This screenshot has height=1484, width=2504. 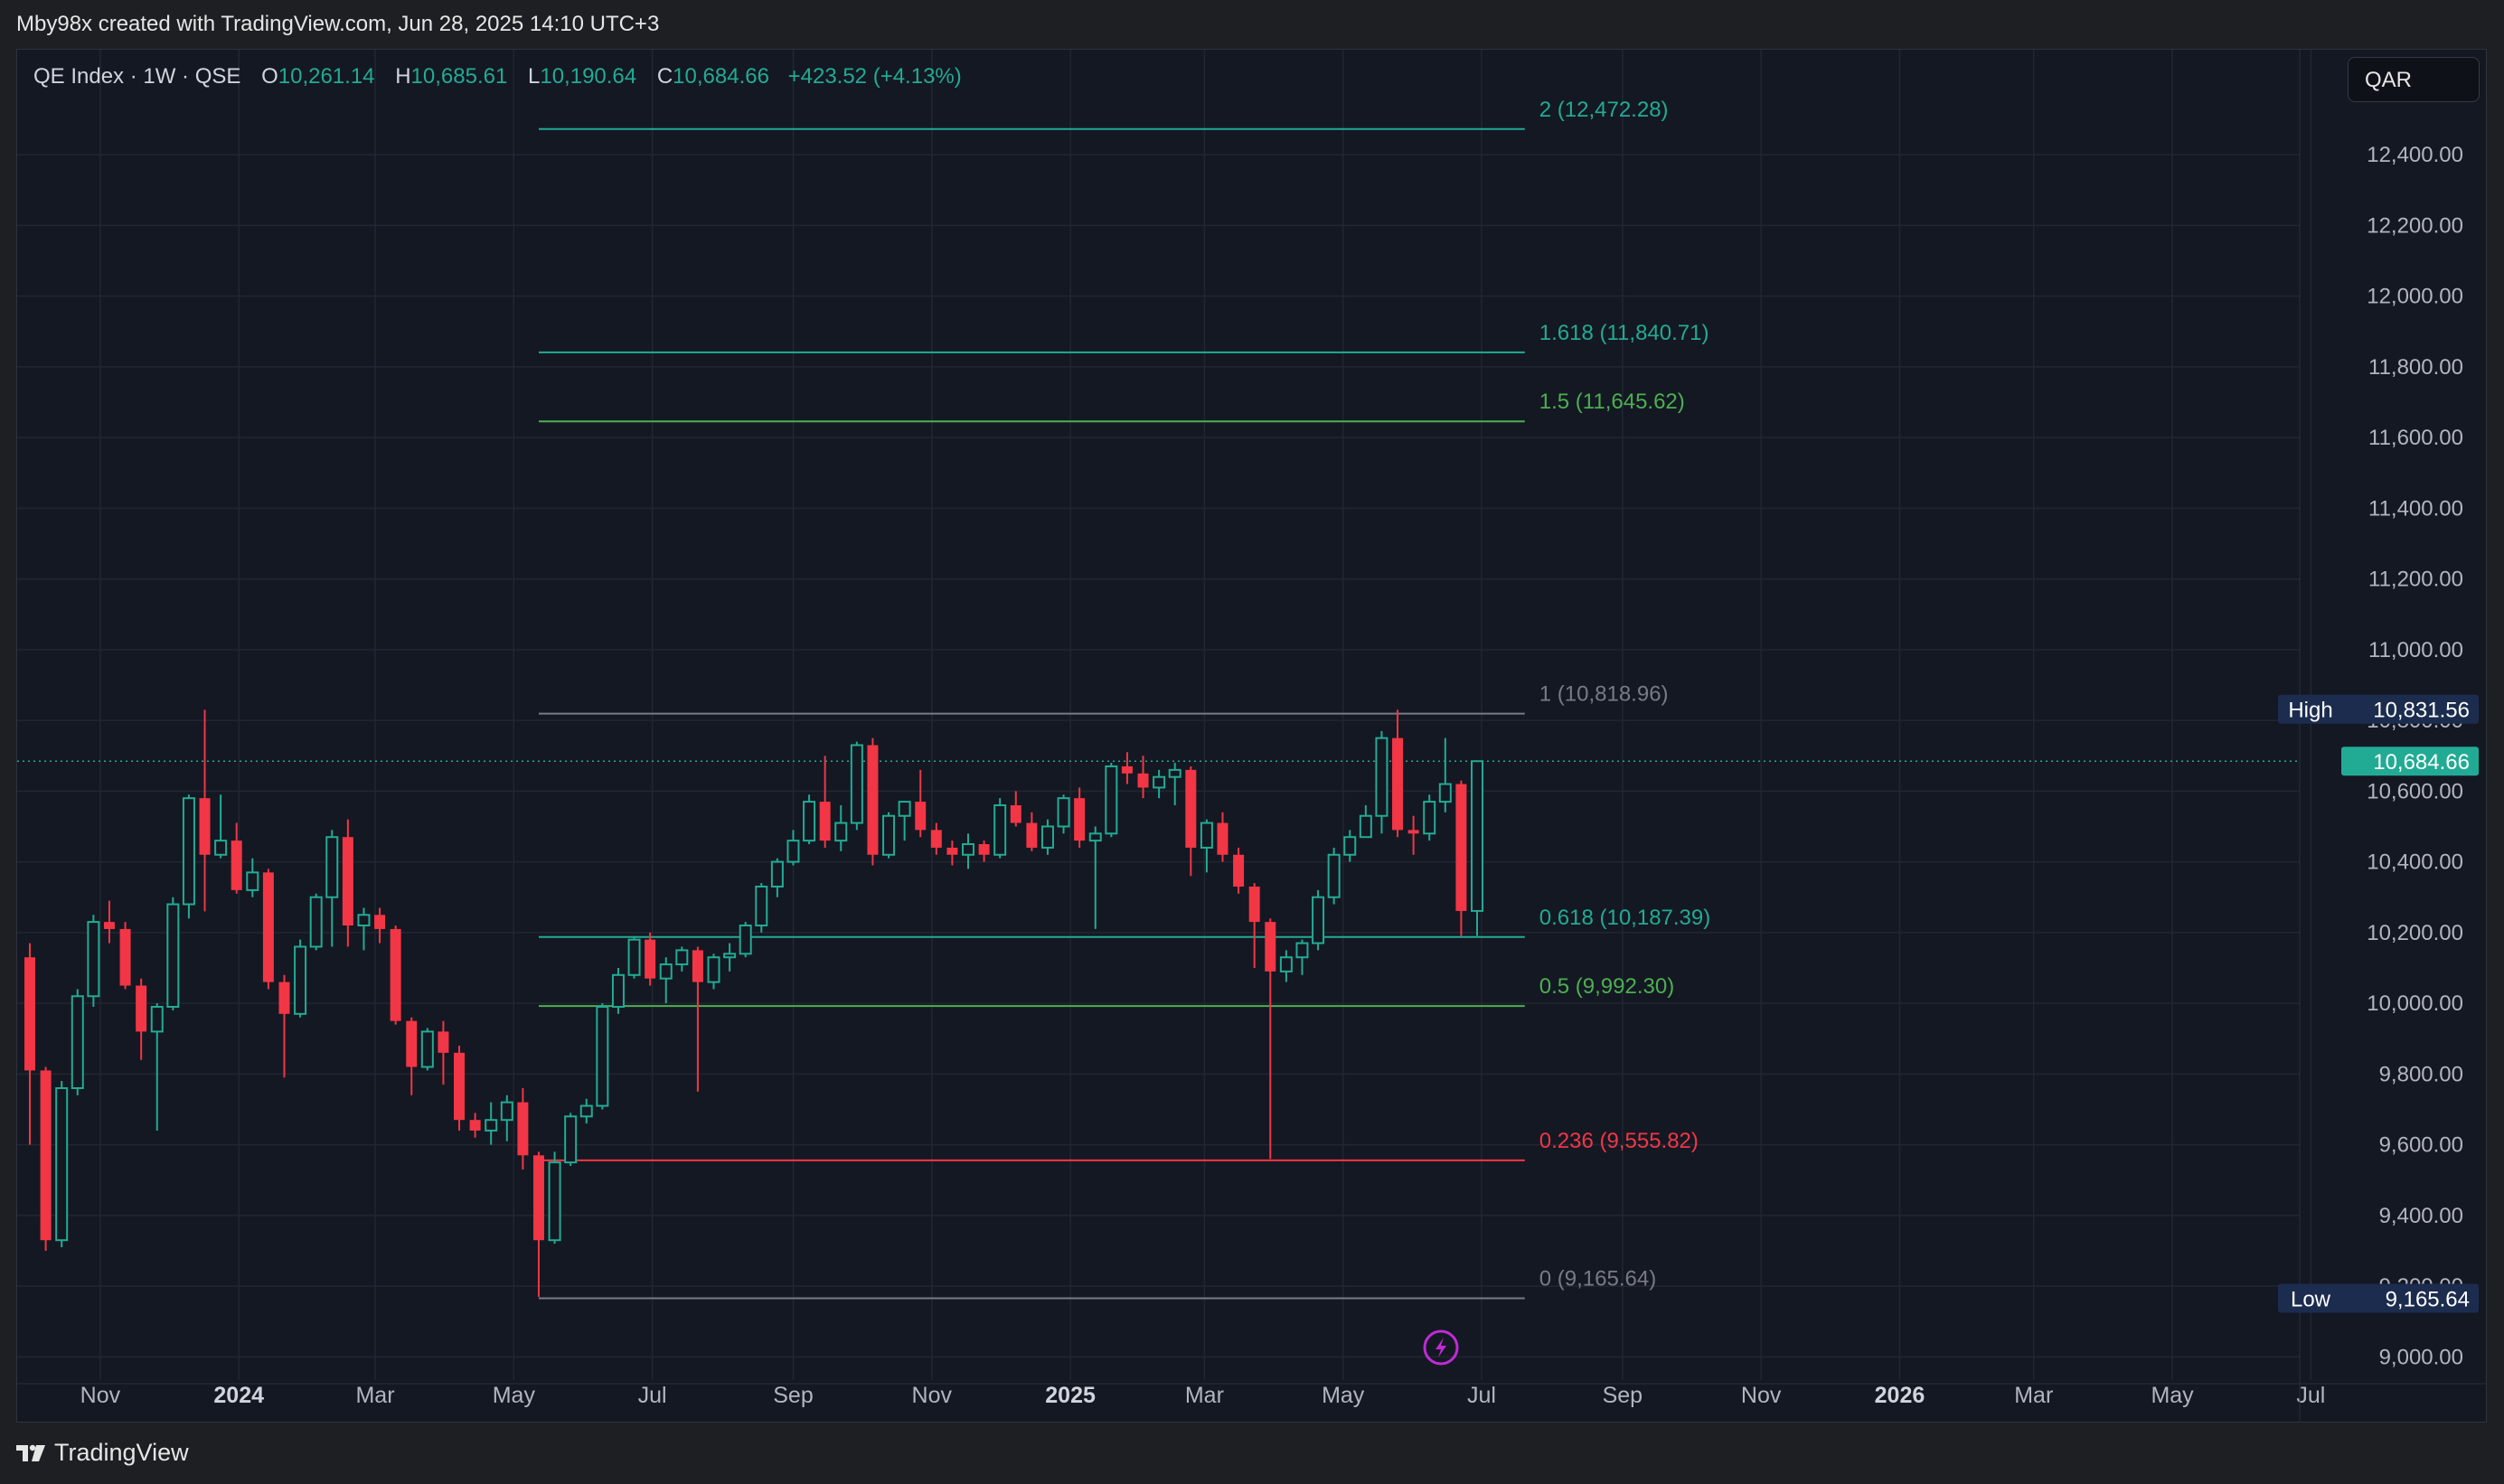 What do you see at coordinates (2414, 80) in the screenshot?
I see `currency-button: QAR` at bounding box center [2414, 80].